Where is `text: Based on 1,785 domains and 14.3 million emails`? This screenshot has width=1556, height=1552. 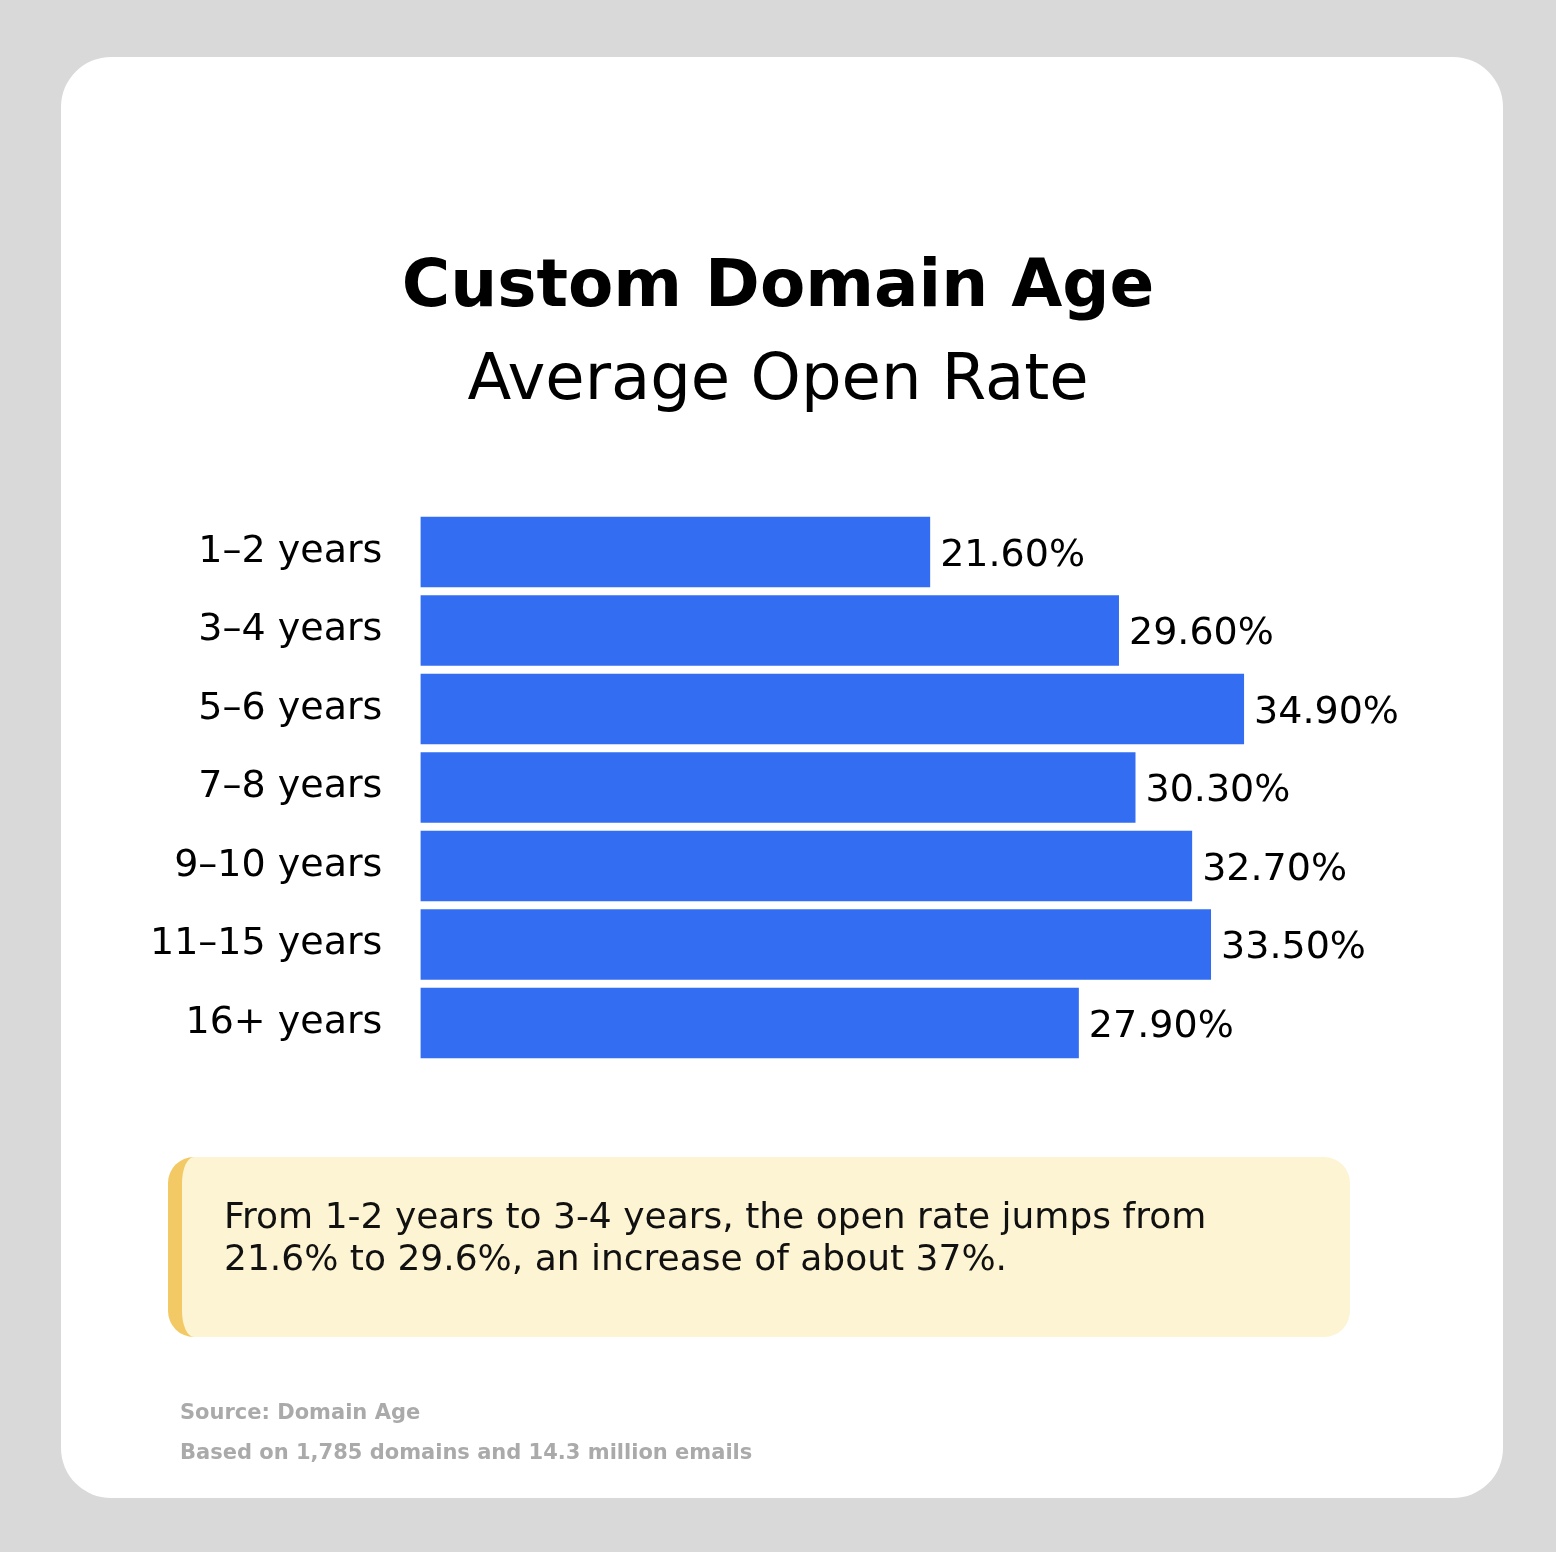 text: Based on 1,785 domains and 14.3 million emails is located at coordinates (466, 1452).